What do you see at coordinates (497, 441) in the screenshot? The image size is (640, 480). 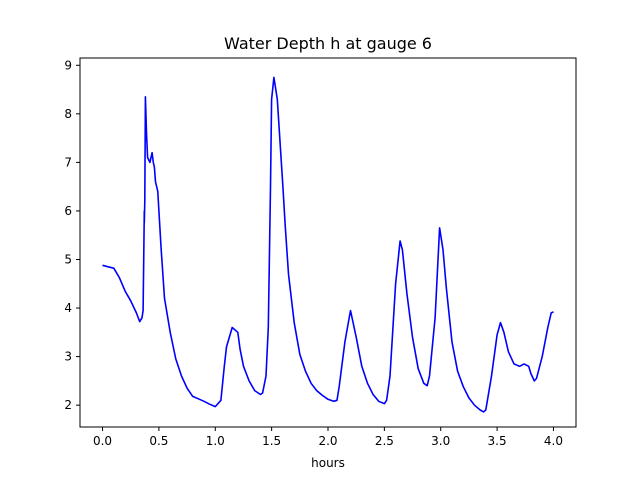 I see `x-tick-label: 3.5` at bounding box center [497, 441].